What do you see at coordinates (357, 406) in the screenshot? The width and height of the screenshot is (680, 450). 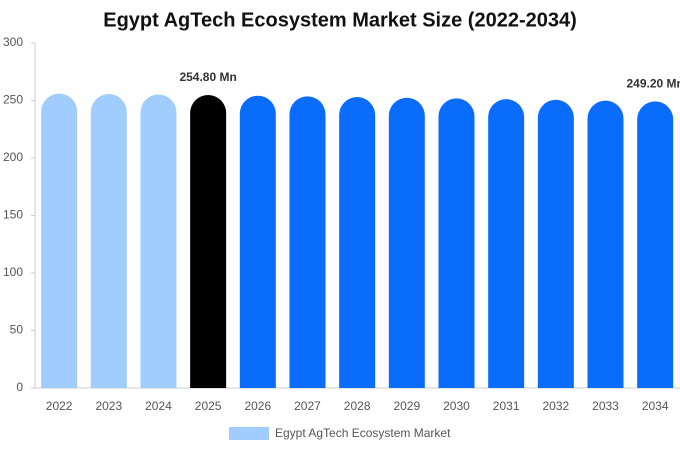 I see `x-tick-label: 2028` at bounding box center [357, 406].